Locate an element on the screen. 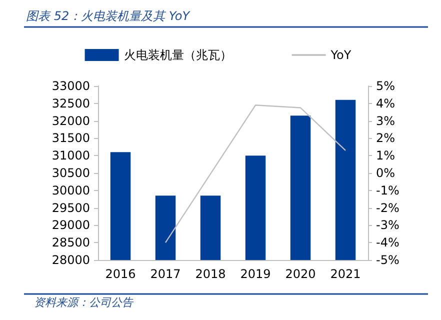  y2-tick-label: -3% is located at coordinates (388, 225).